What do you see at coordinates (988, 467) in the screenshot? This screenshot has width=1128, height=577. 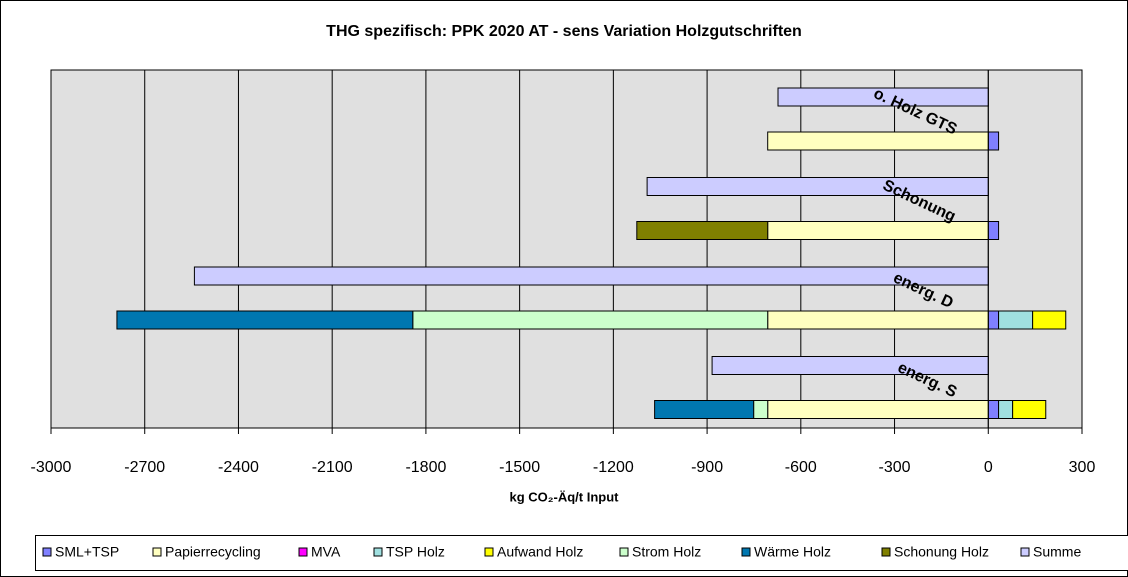 I see `x-tick-label: 0` at bounding box center [988, 467].